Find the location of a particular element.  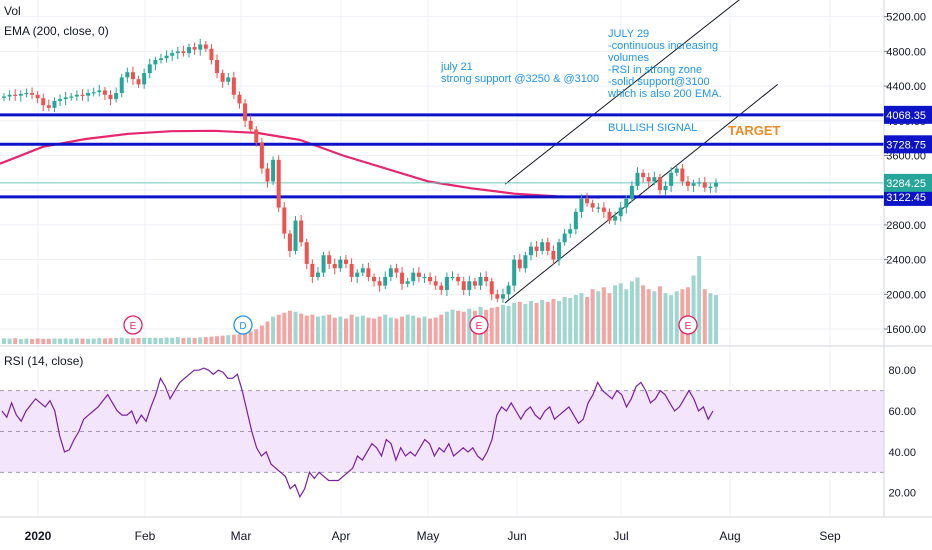

annotation-bullish-signal: BULLISH SIGNAL is located at coordinates (652, 128).